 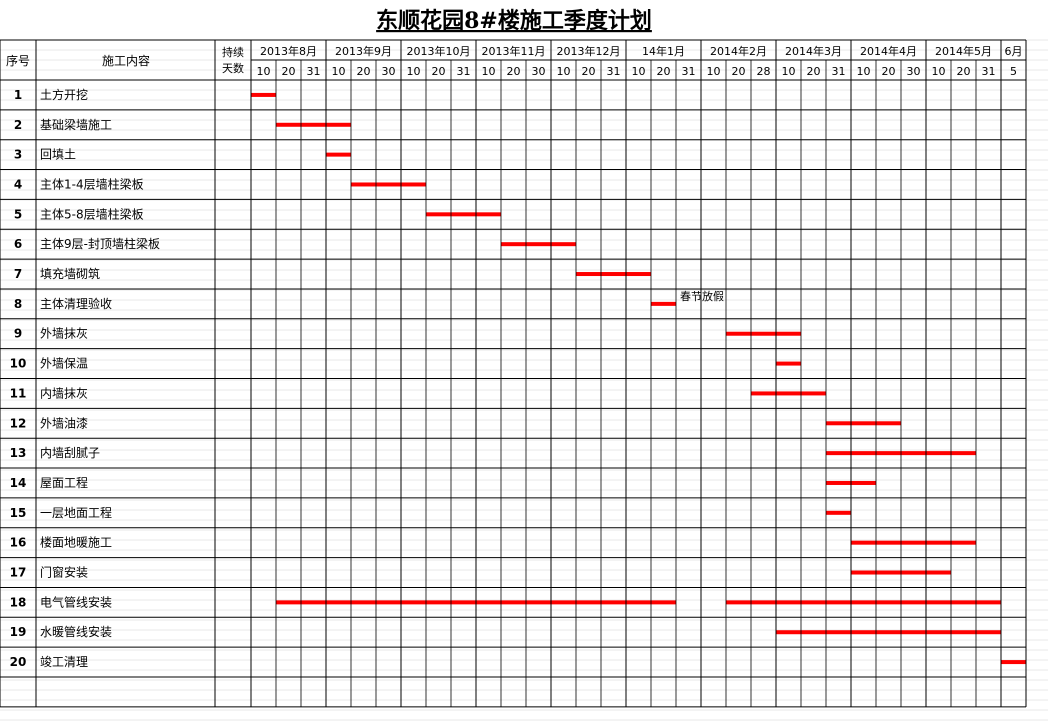 What do you see at coordinates (514, 51) in the screenshot?
I see `month-label: 2013年11月` at bounding box center [514, 51].